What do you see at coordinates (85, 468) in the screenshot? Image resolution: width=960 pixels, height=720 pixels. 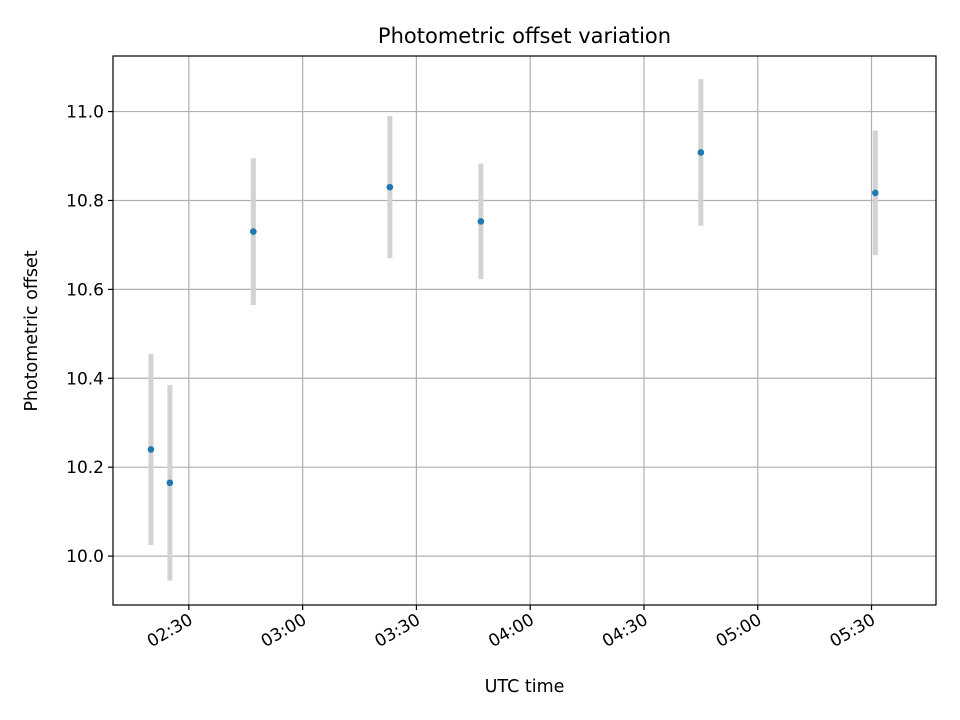 I see `y-tick-label: 10.2` at bounding box center [85, 468].